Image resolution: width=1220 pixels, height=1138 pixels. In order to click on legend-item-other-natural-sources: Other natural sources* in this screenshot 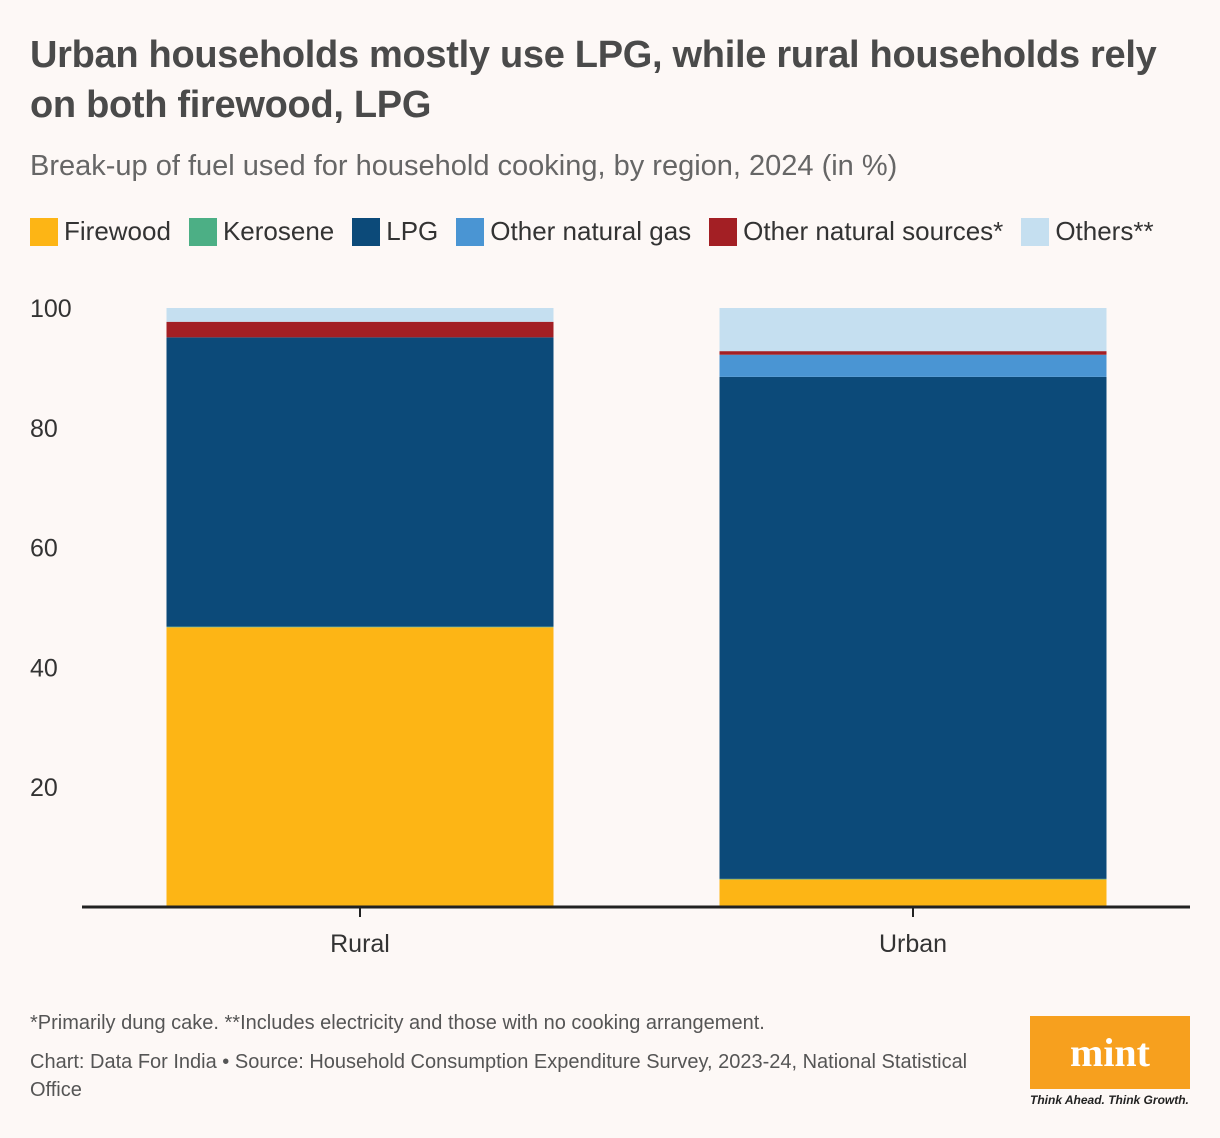, I will do `click(856, 231)`.